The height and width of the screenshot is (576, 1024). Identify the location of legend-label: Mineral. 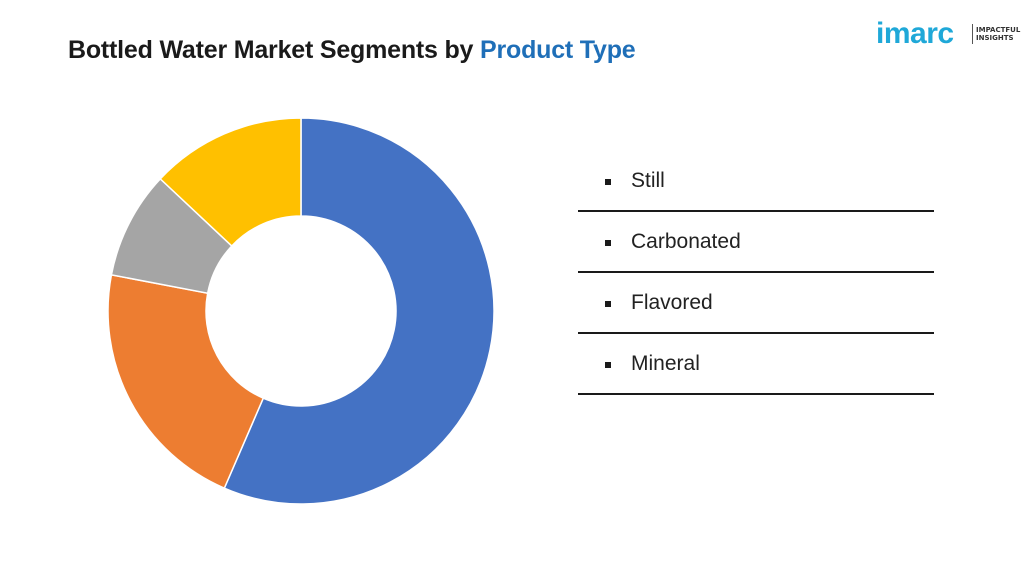
(665, 363).